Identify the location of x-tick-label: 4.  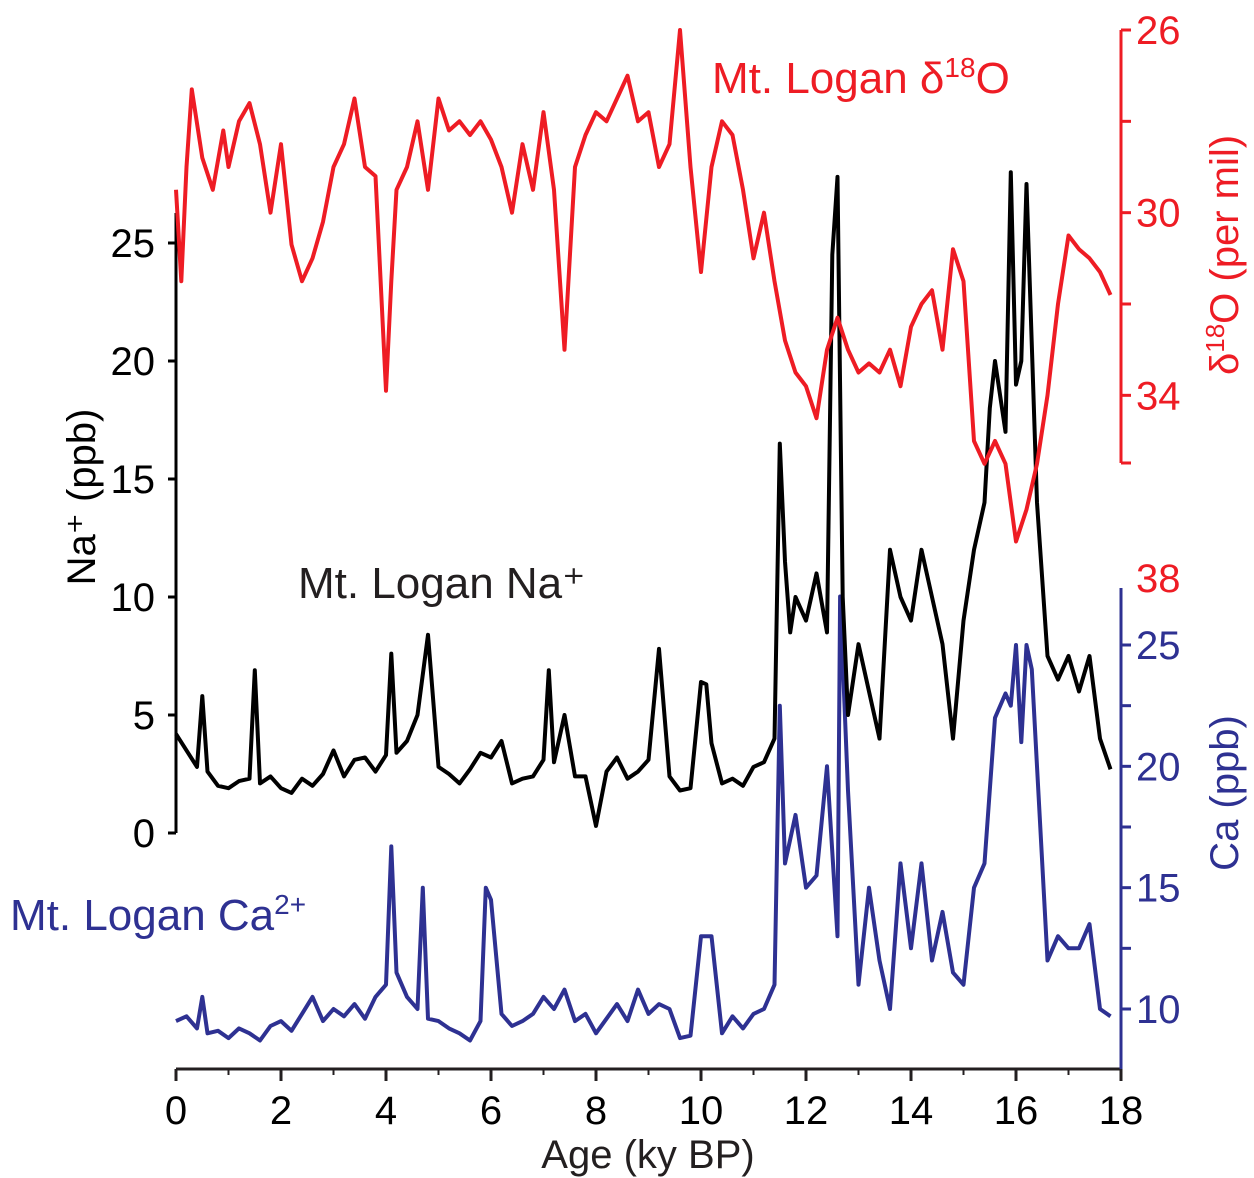
(386, 1111).